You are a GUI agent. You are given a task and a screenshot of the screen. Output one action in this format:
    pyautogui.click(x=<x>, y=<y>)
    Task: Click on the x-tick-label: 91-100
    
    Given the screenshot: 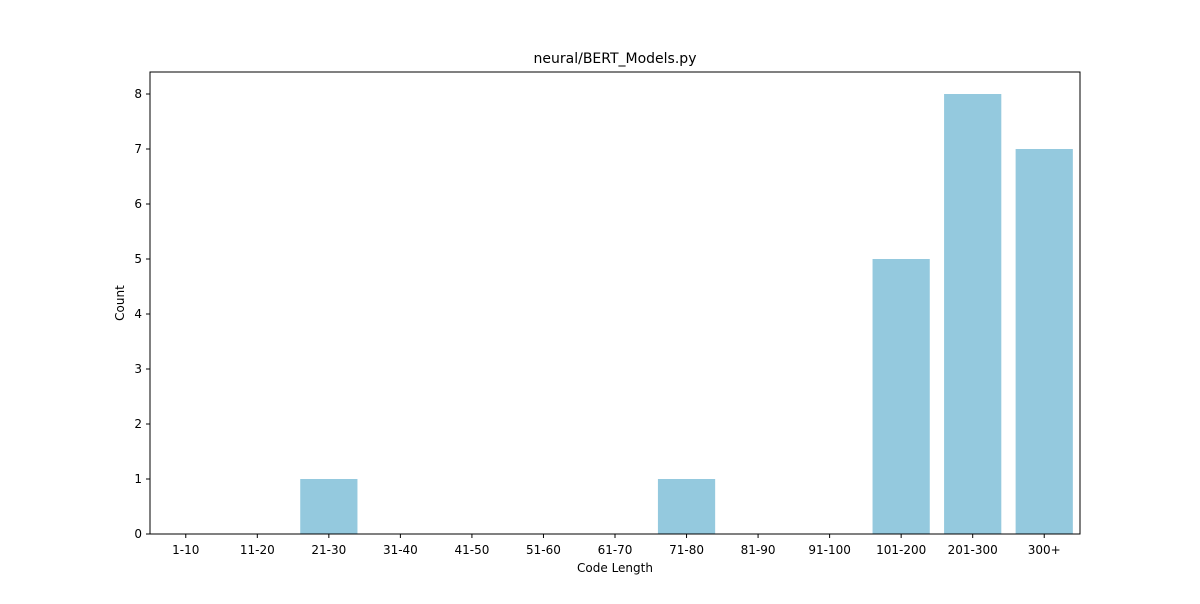 What is the action you would take?
    pyautogui.click(x=829, y=550)
    